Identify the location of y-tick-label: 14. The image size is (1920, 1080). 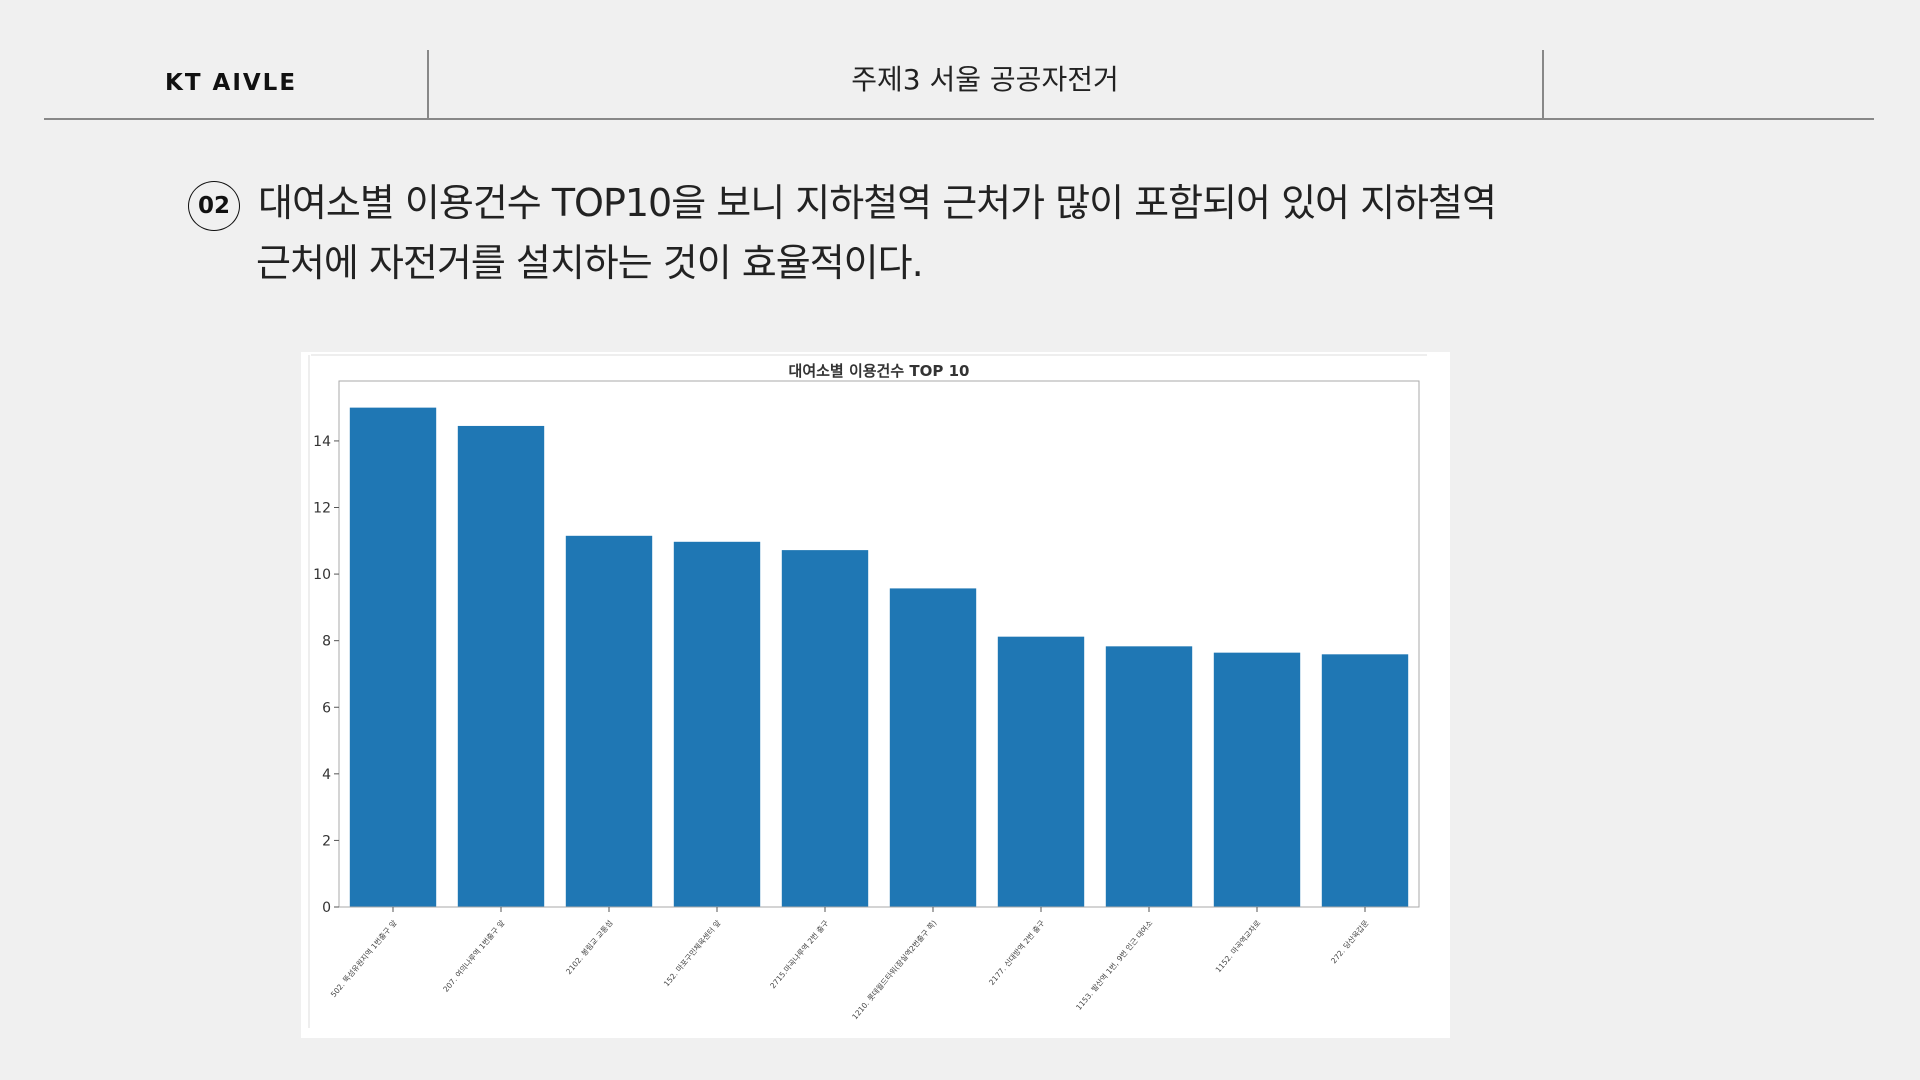
(322, 442).